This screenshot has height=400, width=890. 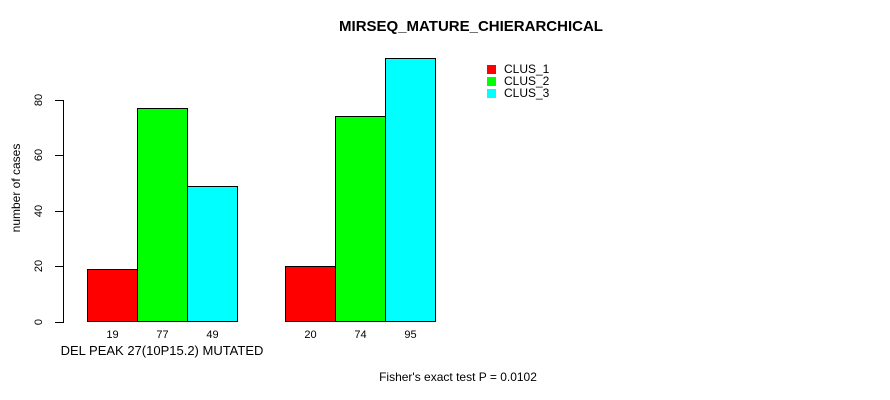 What do you see at coordinates (39, 266) in the screenshot?
I see `y-axis-tick-label: 20` at bounding box center [39, 266].